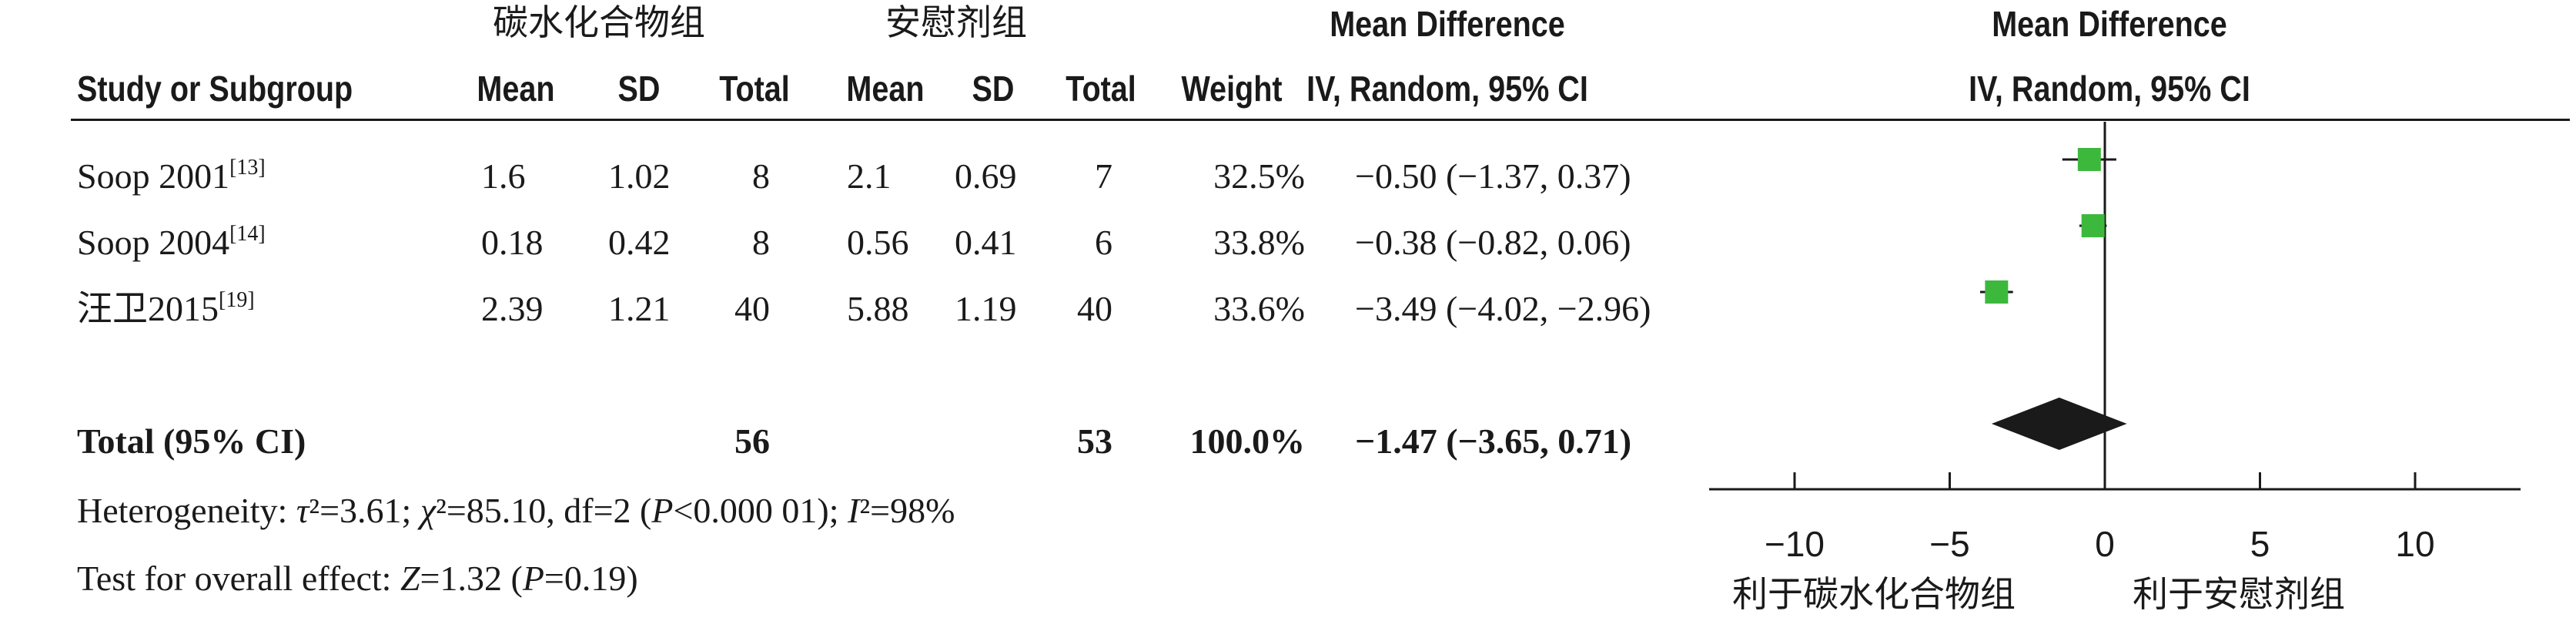  I want to click on pooled-diamond, so click(2059, 424).